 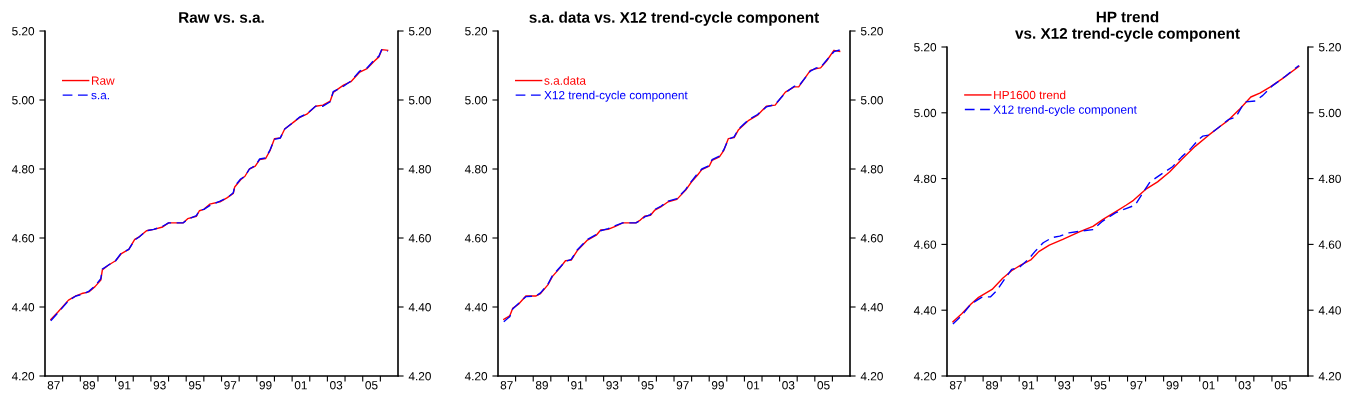 What do you see at coordinates (674, 18) in the screenshot?
I see `chart-title: s.a. data vs. X12 trend-cycle component` at bounding box center [674, 18].